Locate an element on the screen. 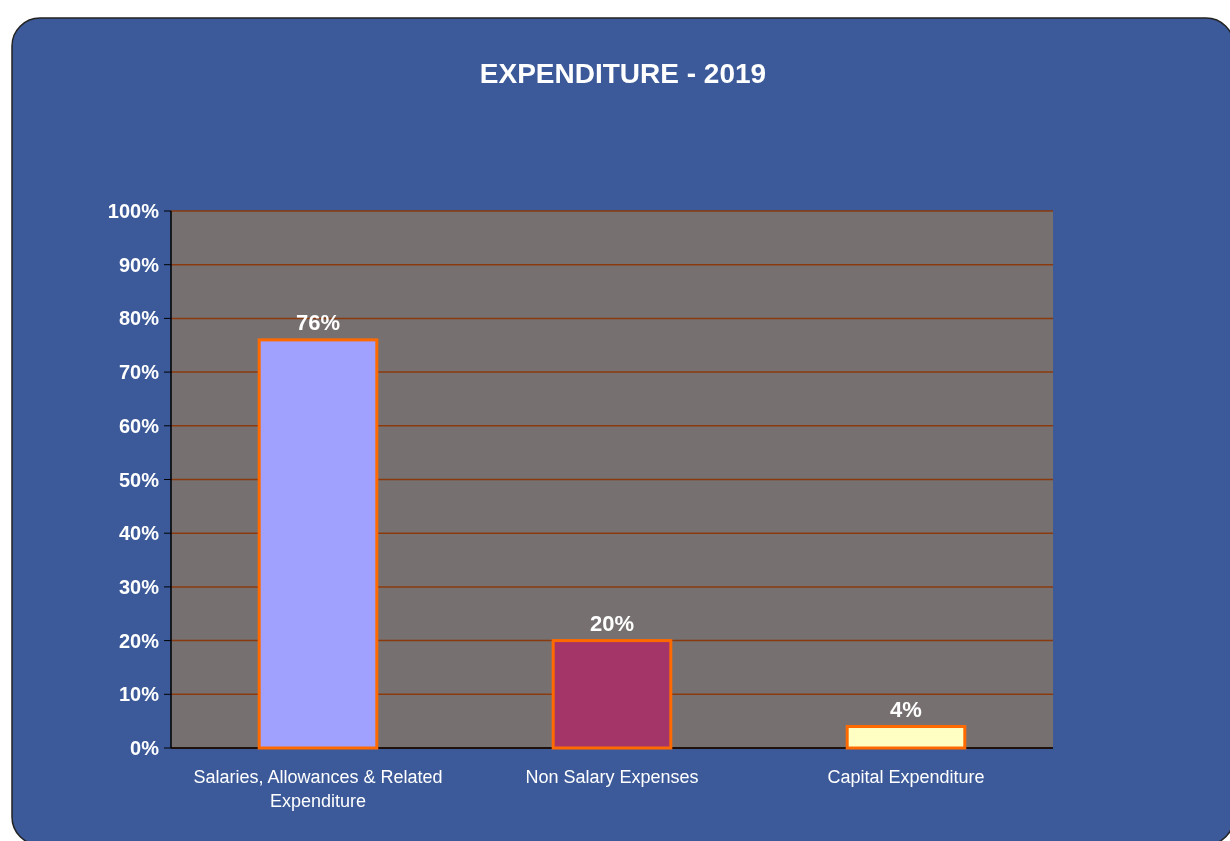  x-tick-label: Salaries, Allowances & Related Expenditure is located at coordinates (318, 789).